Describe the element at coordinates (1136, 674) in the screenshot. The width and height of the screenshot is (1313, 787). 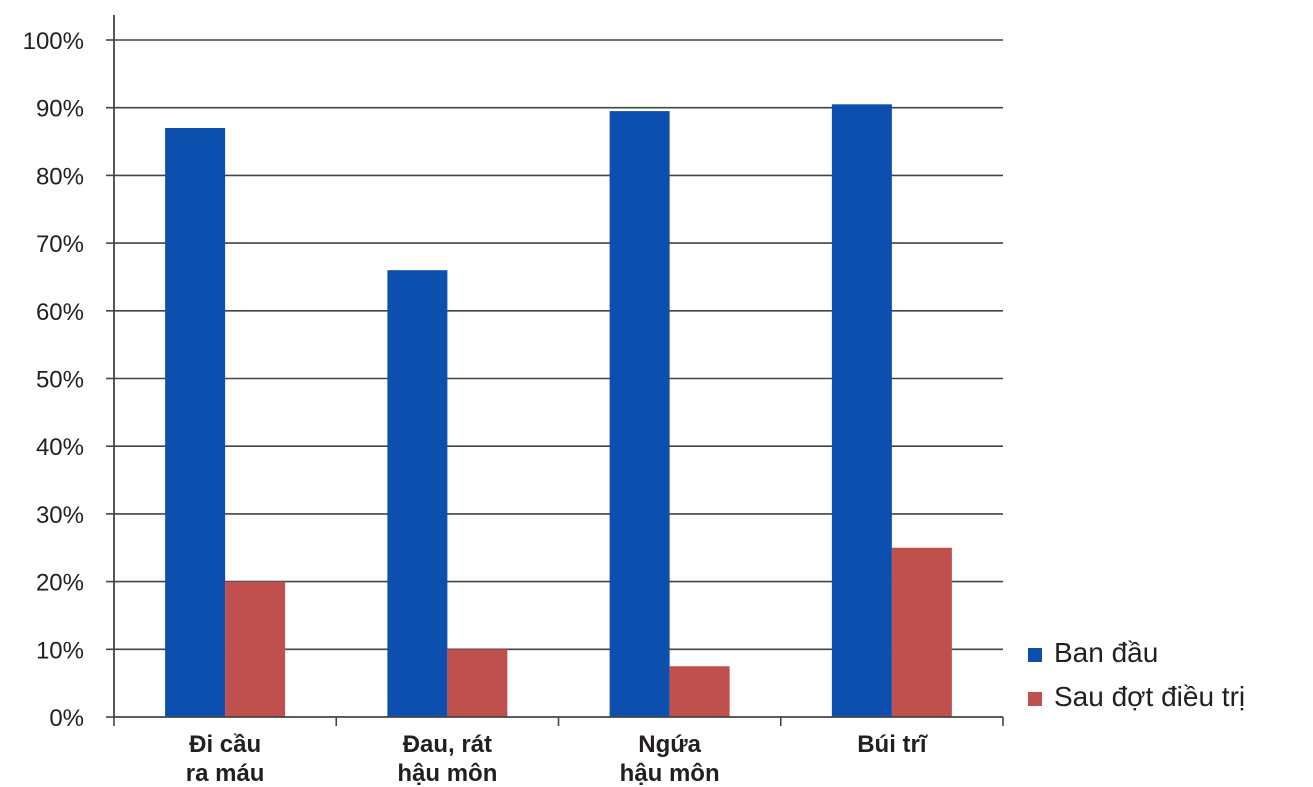
I see `legend: Ban đầu Sau đợt điều trị` at that location.